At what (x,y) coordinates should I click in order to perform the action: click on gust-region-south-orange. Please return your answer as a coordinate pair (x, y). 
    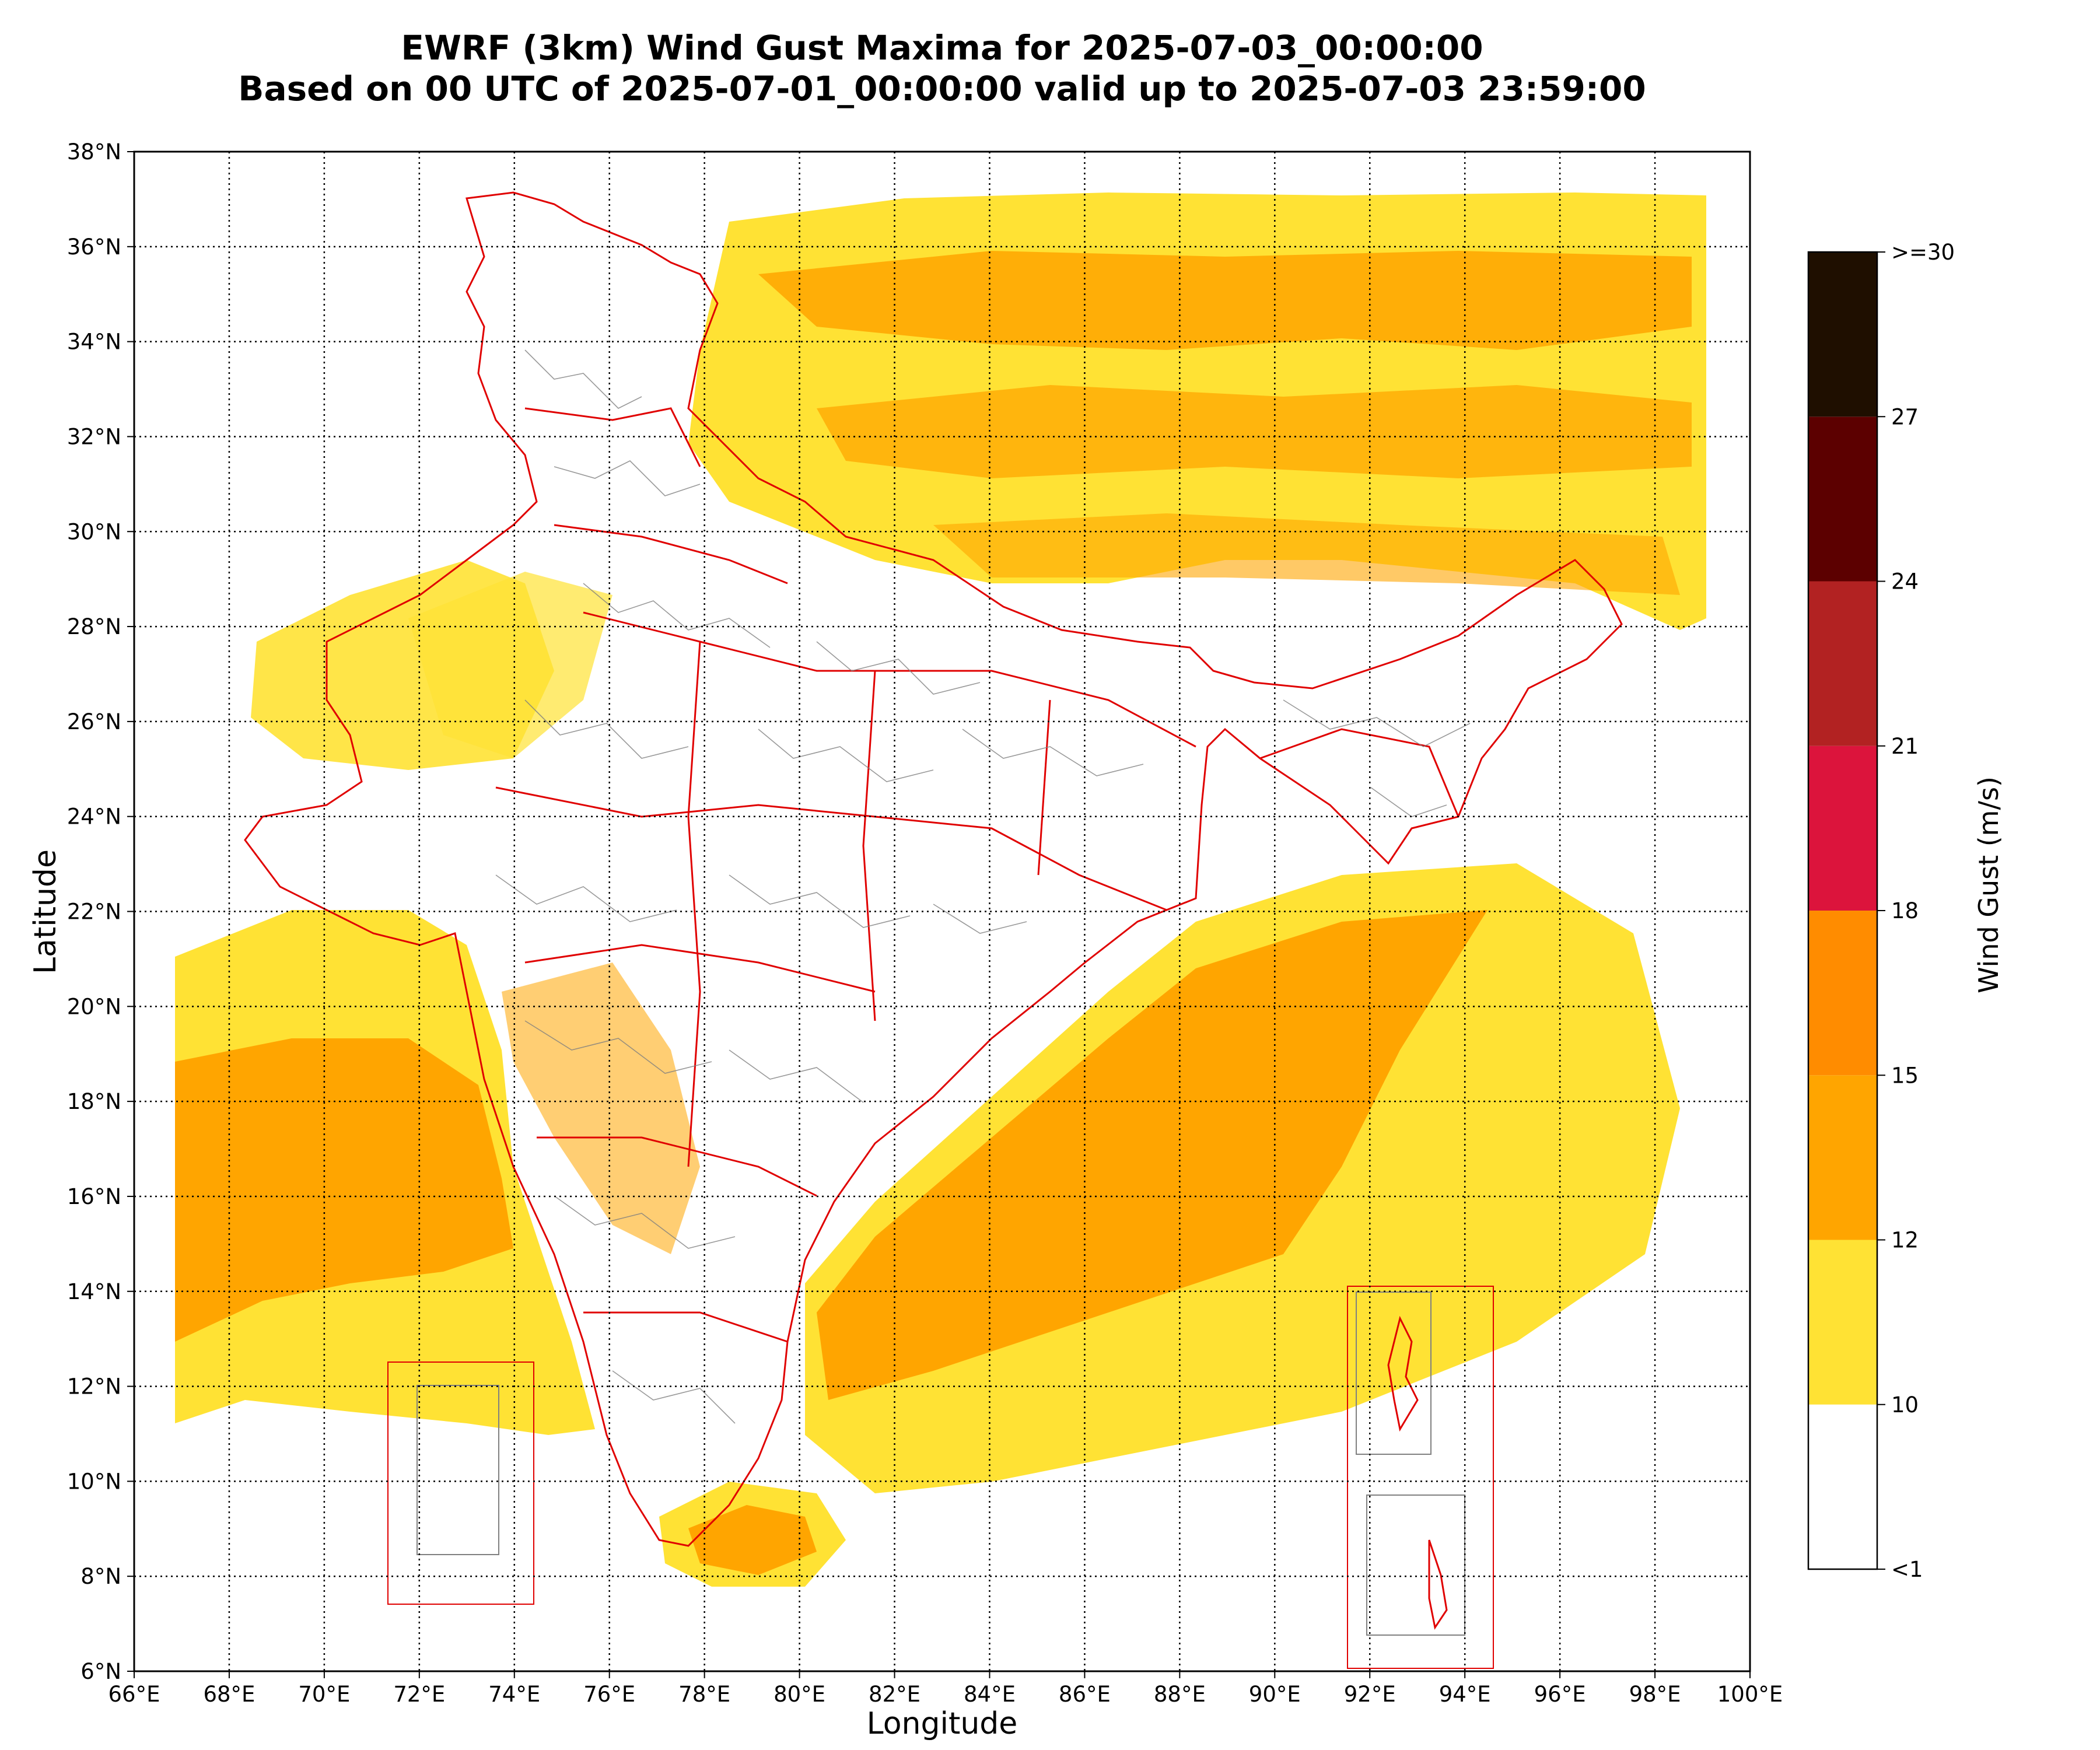
    Looking at the image, I should click on (752, 1540).